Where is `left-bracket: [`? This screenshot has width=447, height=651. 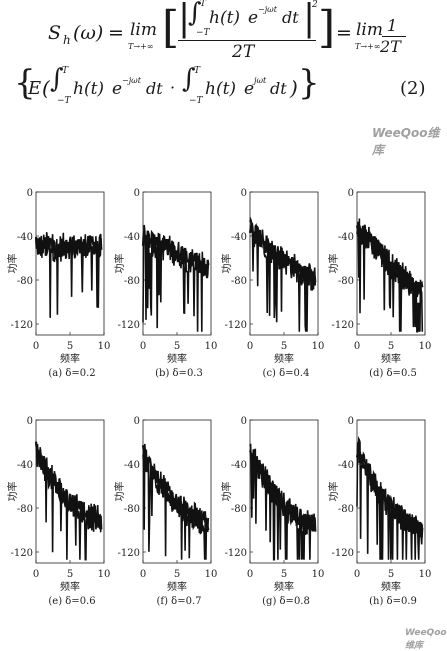
left-bracket: [ is located at coordinates (171, 27).